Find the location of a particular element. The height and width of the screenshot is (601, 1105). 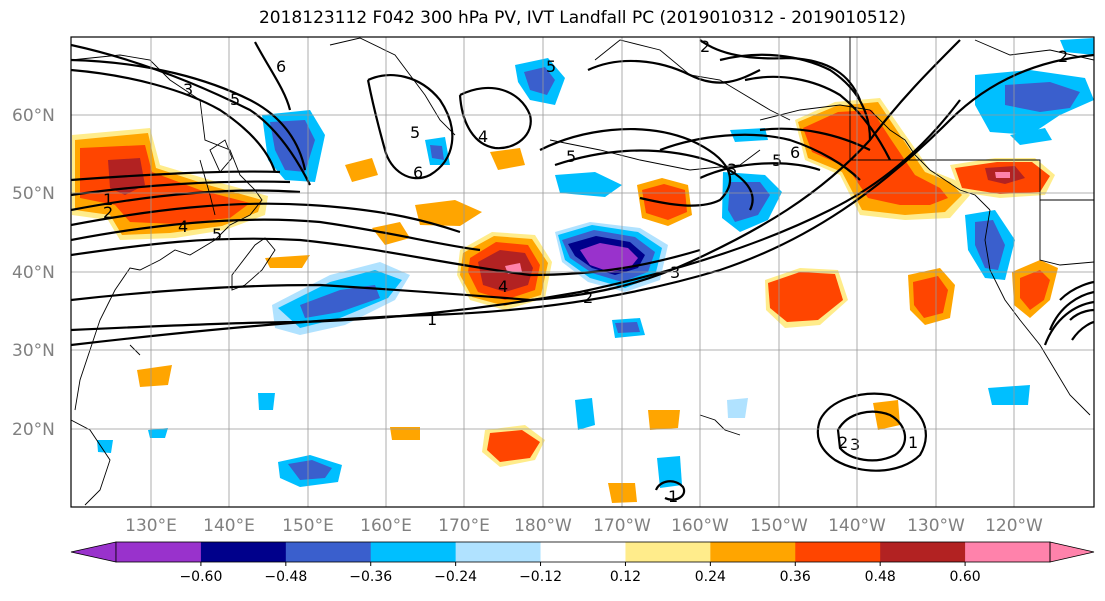

lat-label: 20°N is located at coordinates (33, 430).